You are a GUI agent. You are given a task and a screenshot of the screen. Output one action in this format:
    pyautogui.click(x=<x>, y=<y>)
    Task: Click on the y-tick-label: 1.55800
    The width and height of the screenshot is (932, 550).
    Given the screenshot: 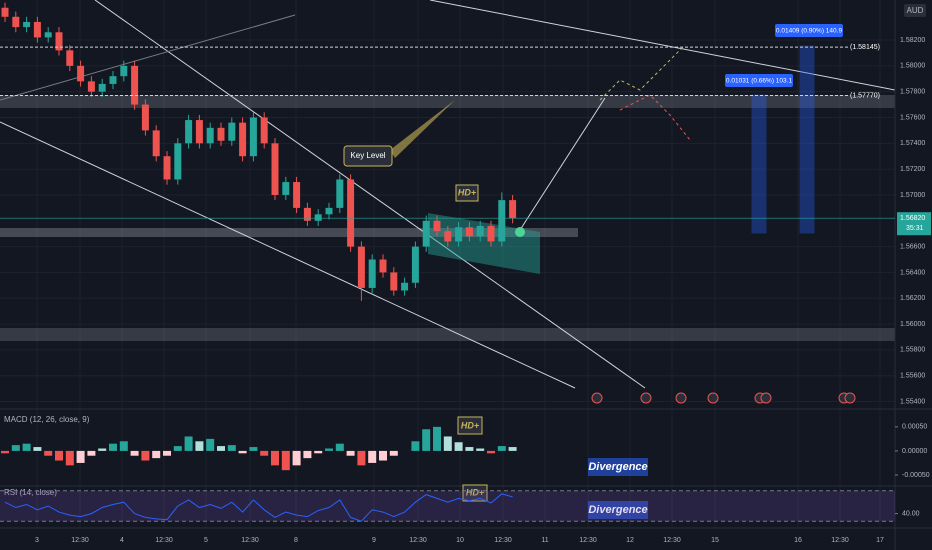 What is the action you would take?
    pyautogui.click(x=912, y=350)
    